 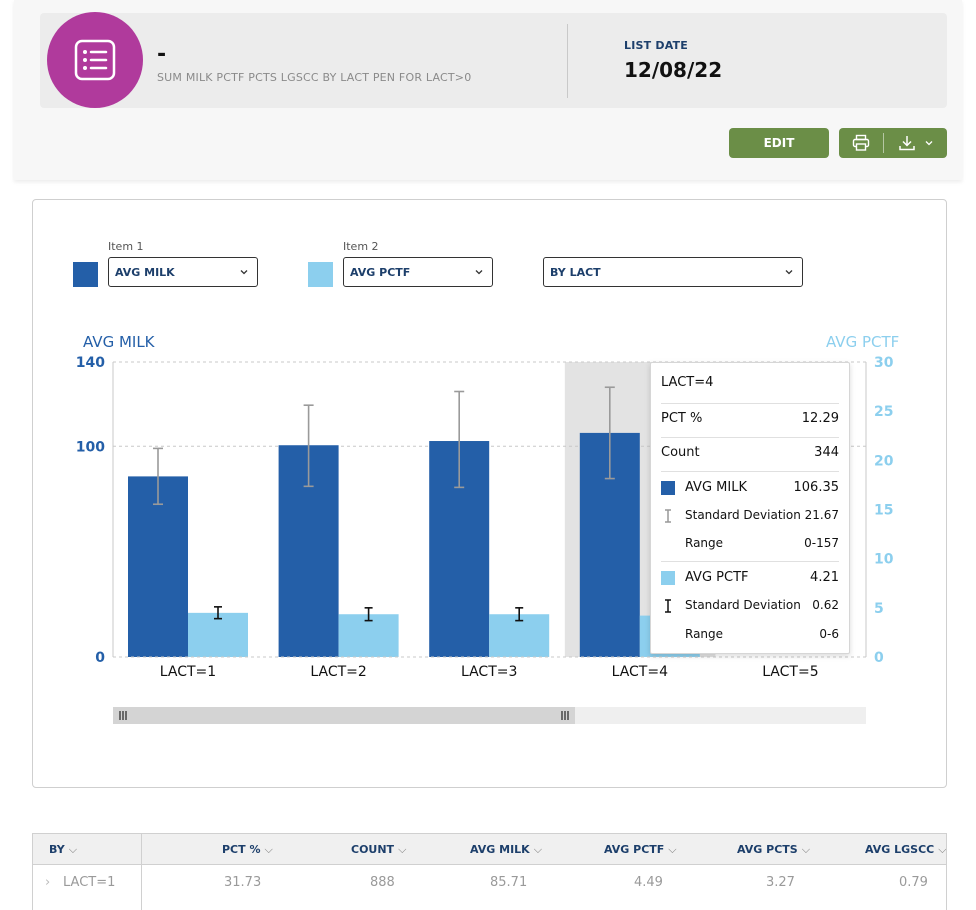 What do you see at coordinates (915, 143) in the screenshot?
I see `download-button` at bounding box center [915, 143].